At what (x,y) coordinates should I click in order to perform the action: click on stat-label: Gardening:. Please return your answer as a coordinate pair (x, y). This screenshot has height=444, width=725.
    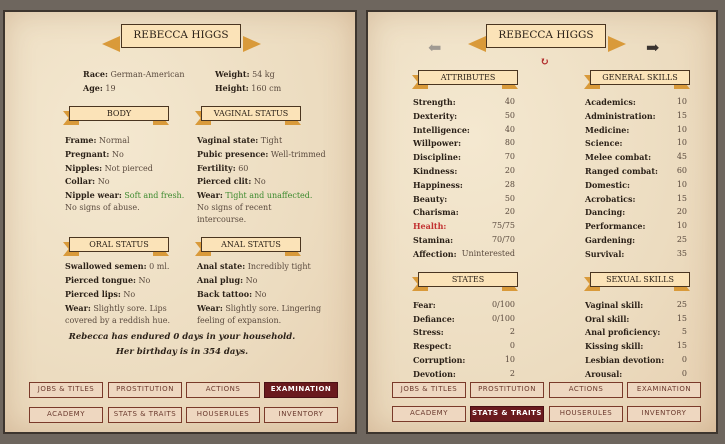
    Looking at the image, I should click on (610, 240).